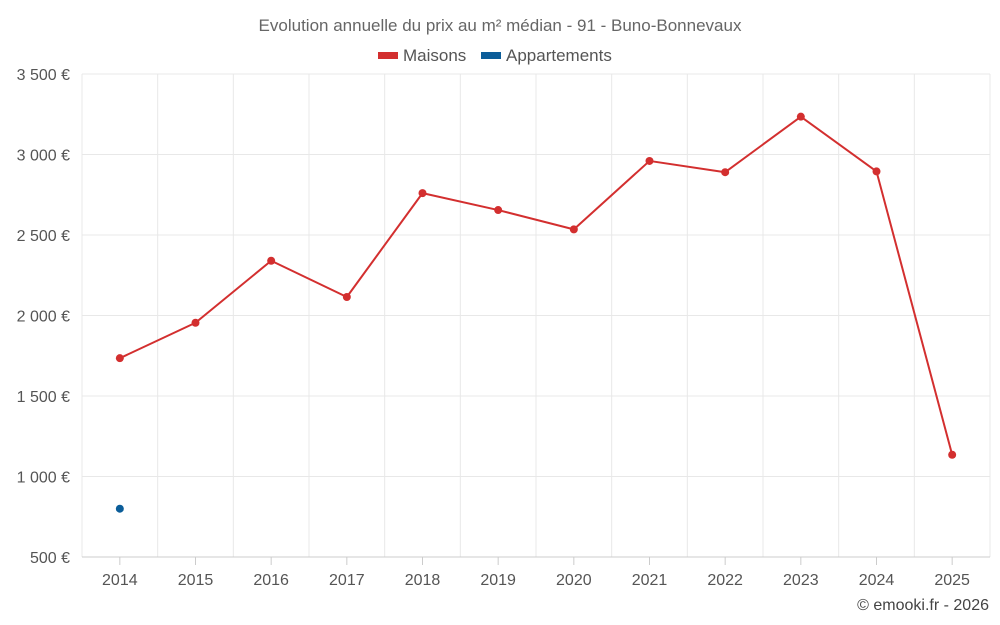  I want to click on y-tick-label: 1 500 €, so click(43, 397).